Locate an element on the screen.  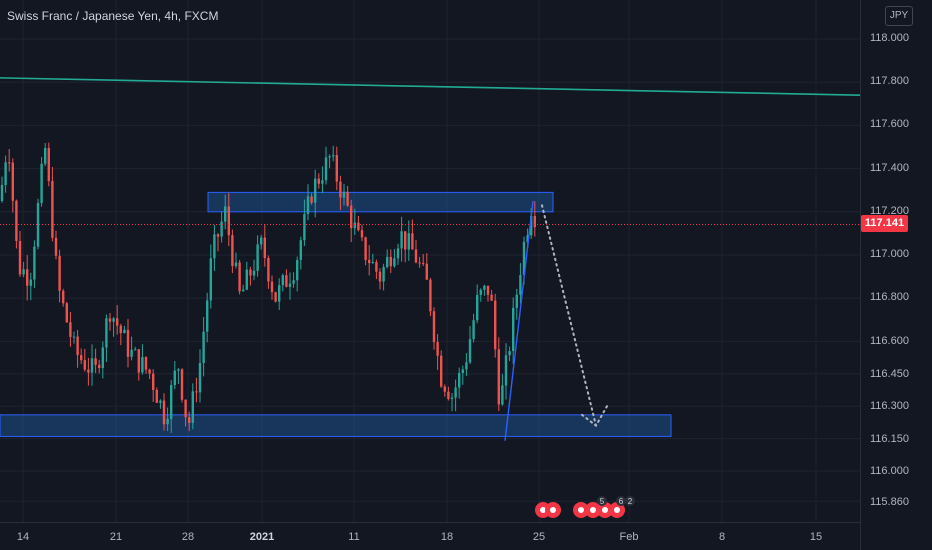
price-tick-label: 117.400 is located at coordinates (889, 168).